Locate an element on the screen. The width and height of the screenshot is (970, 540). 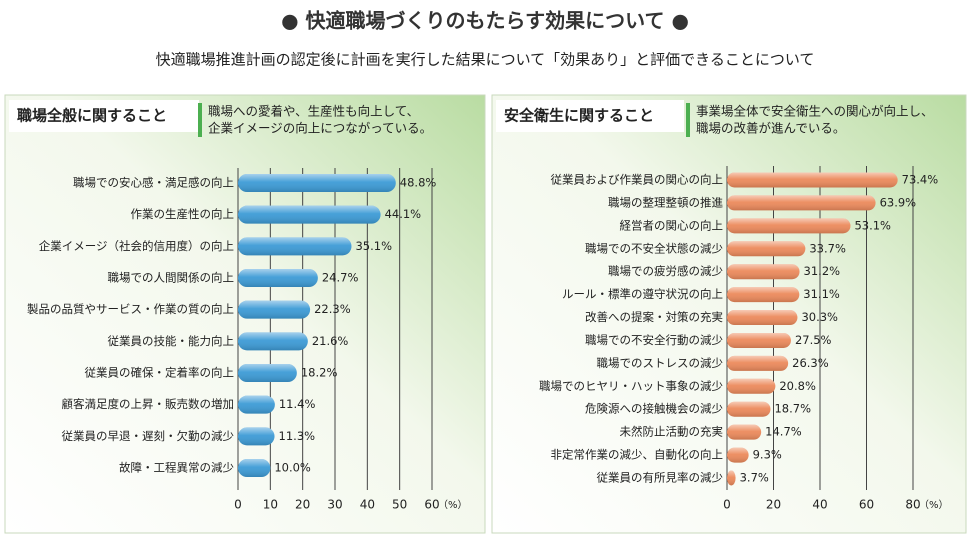
x-tick-label: 10 is located at coordinates (270, 505).